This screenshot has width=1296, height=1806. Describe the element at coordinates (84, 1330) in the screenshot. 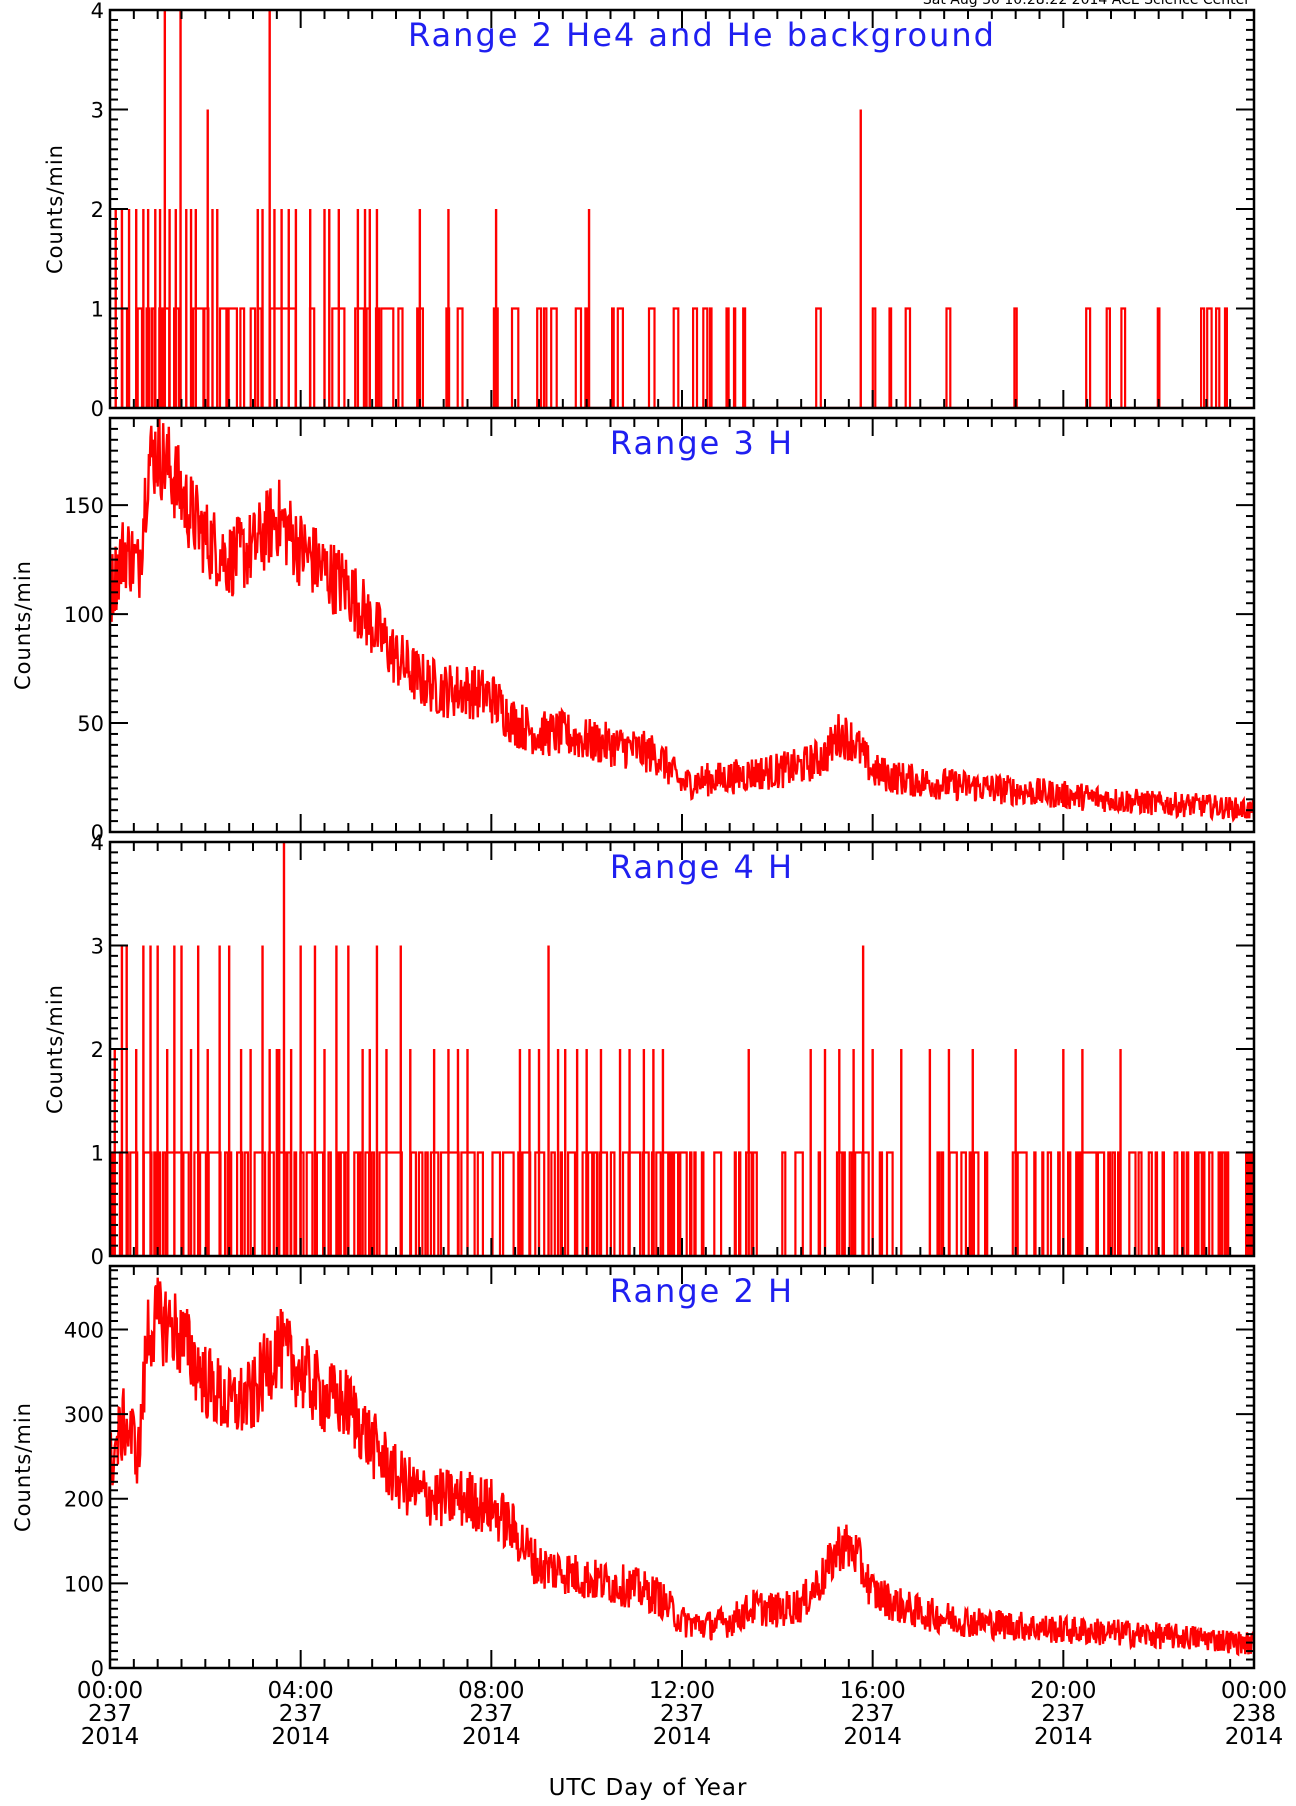

I see `y-tick-label: 400` at that location.